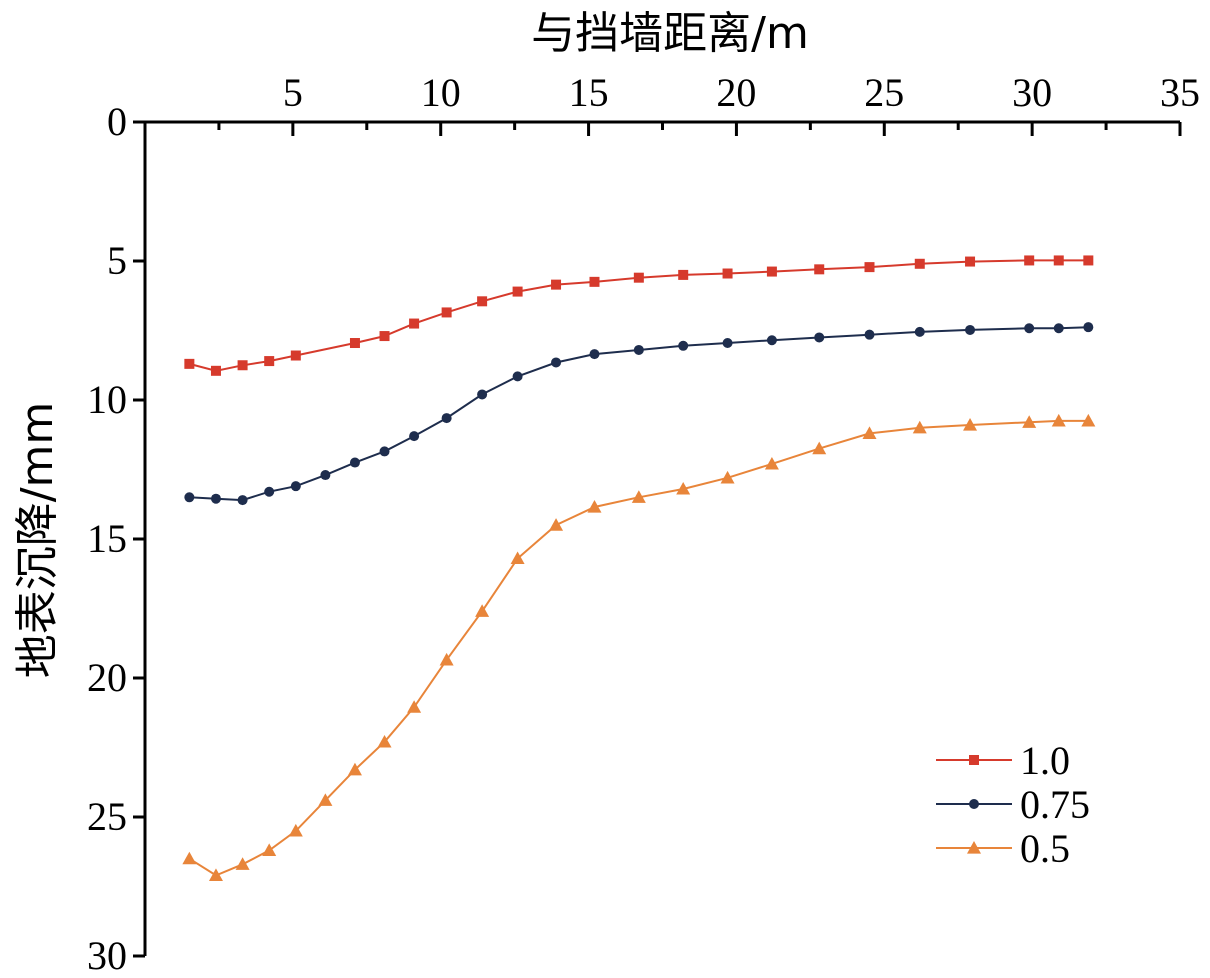  Describe the element at coordinates (1003, 760) in the screenshot. I see `legend-item: 1.0` at that location.